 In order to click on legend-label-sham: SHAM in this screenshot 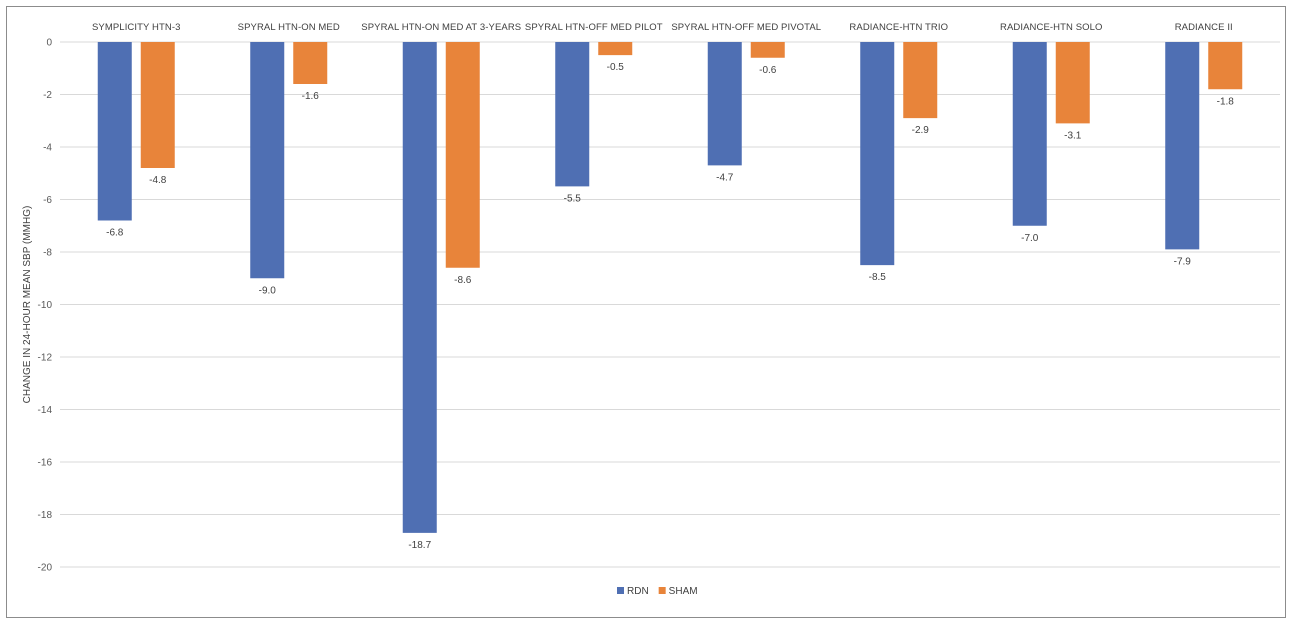, I will do `click(683, 591)`.